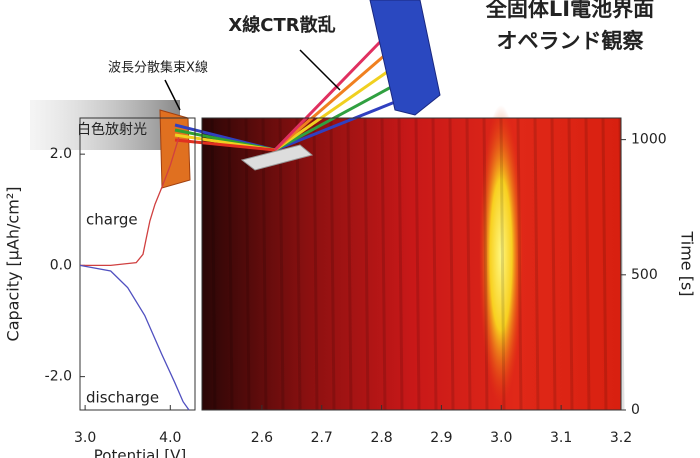  What do you see at coordinates (112, 220) in the screenshot?
I see `series-label: charge` at bounding box center [112, 220].